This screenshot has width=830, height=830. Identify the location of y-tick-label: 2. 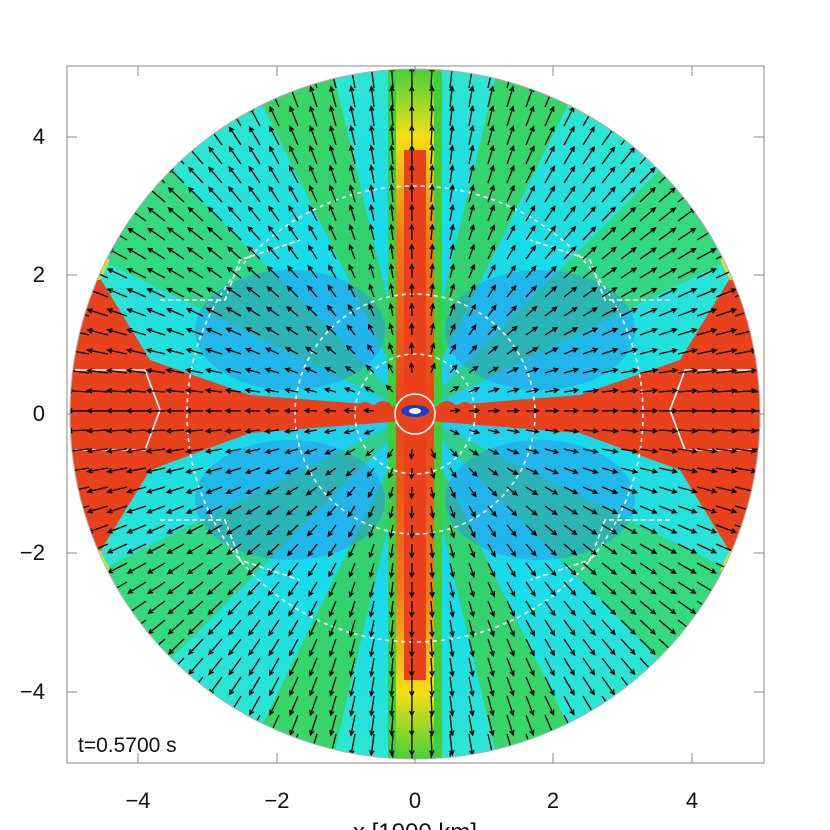
(39, 274).